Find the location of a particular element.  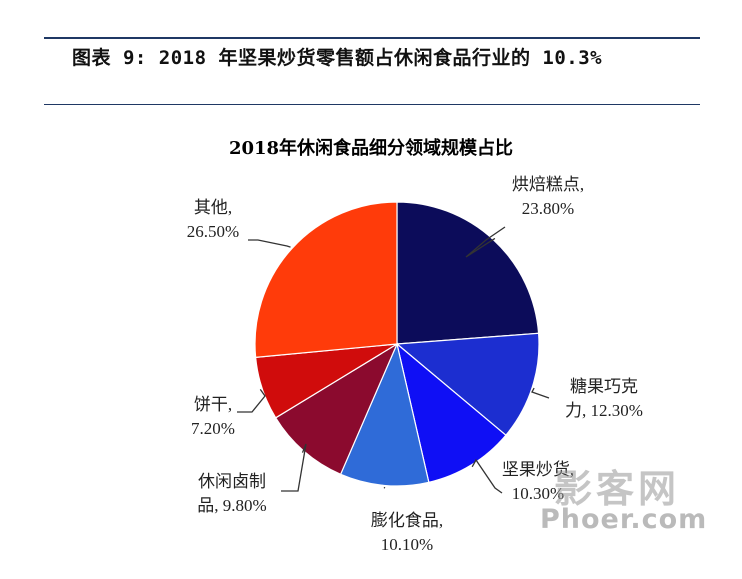

label-puffed-food-line-2: 10.10% is located at coordinates (407, 544).